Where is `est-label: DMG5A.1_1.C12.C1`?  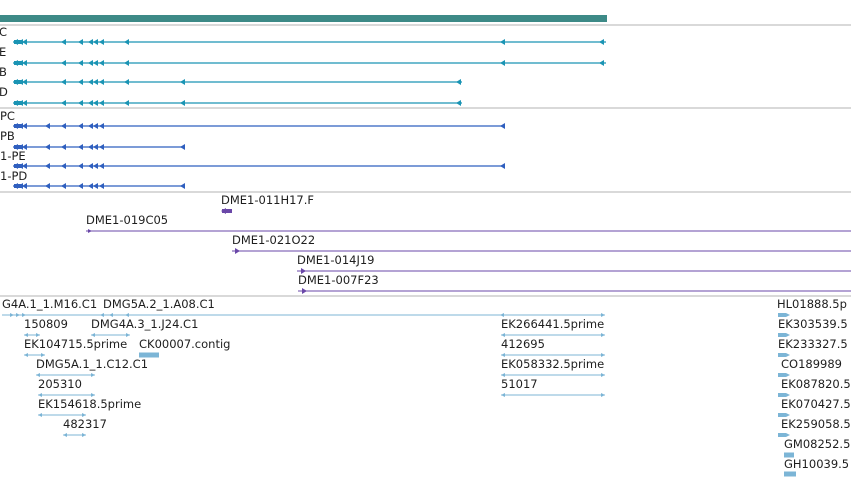 est-label: DMG5A.1_1.C12.C1 is located at coordinates (92, 364).